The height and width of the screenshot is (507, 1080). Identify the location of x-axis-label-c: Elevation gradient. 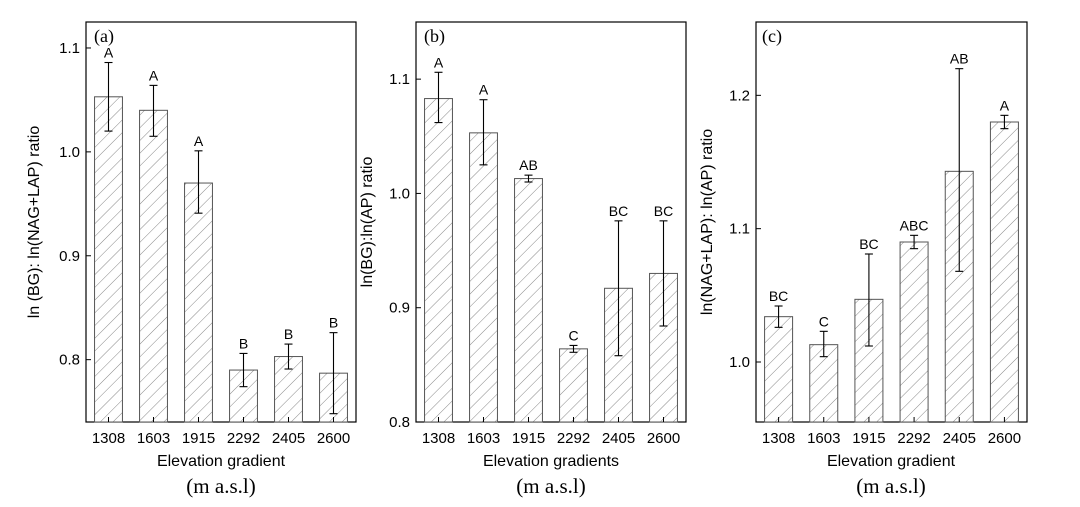
(891, 461).